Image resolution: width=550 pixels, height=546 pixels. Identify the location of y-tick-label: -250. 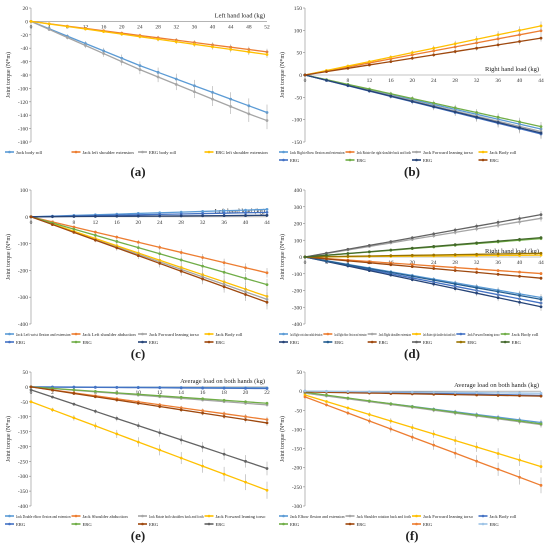
(23, 462).